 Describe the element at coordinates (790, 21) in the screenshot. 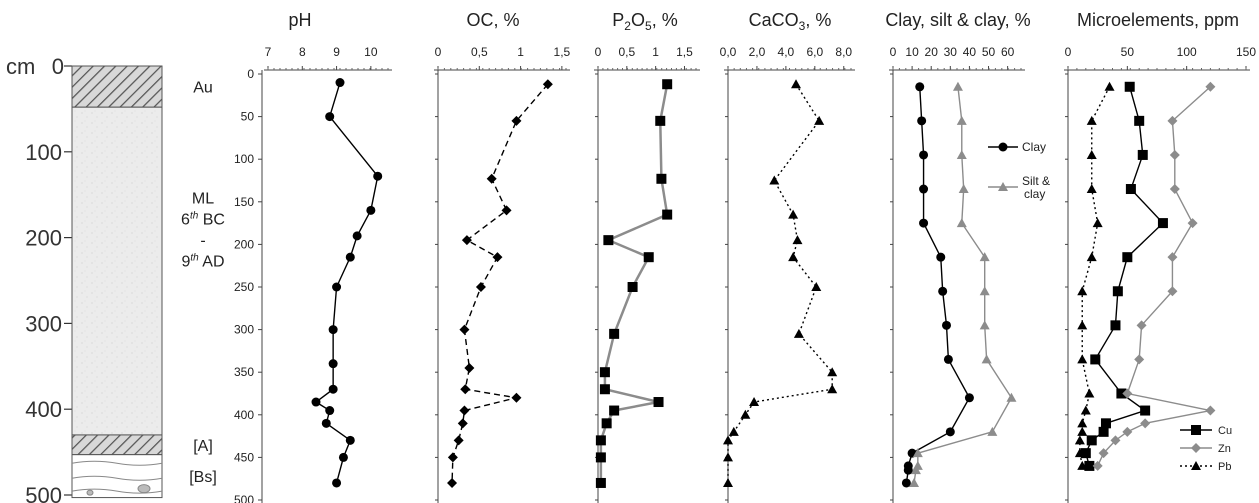

I see `panel-title: CaCO3, %` at that location.